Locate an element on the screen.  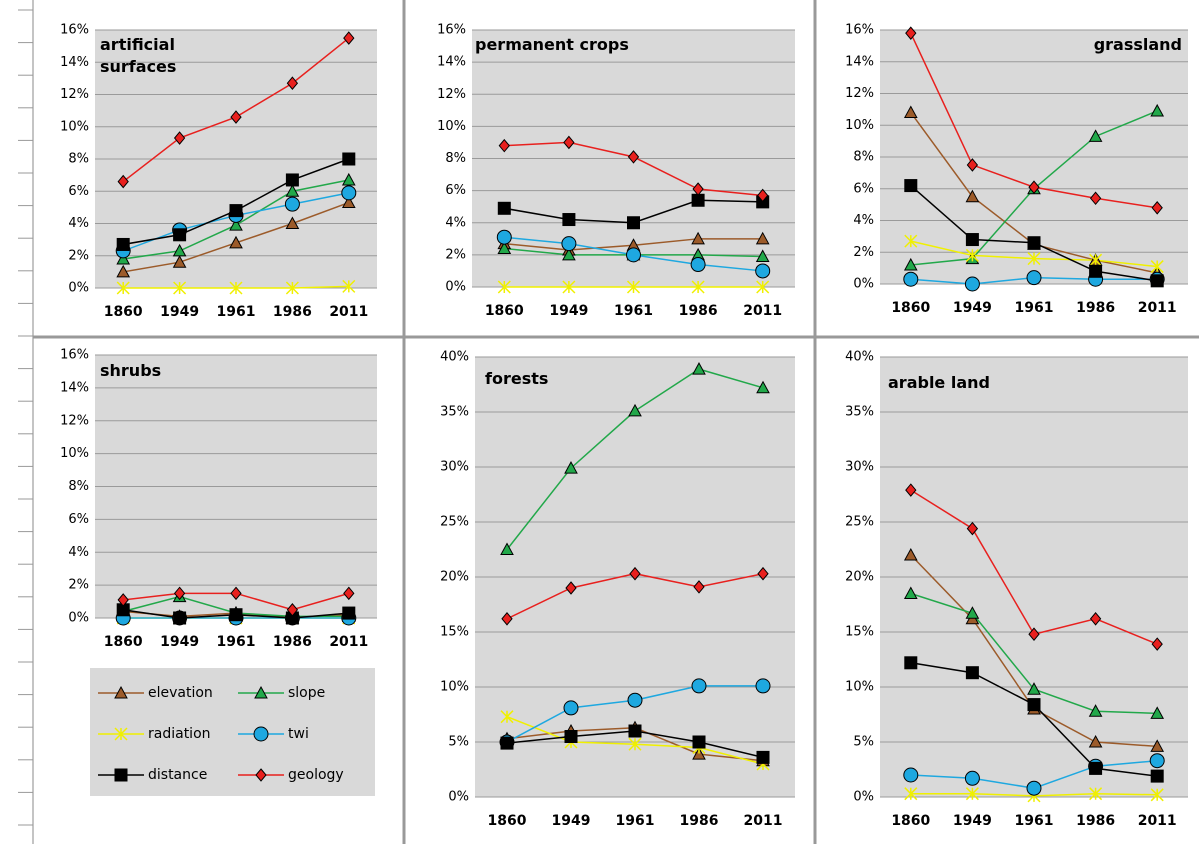
legend-label: elevation is located at coordinates (180, 693).